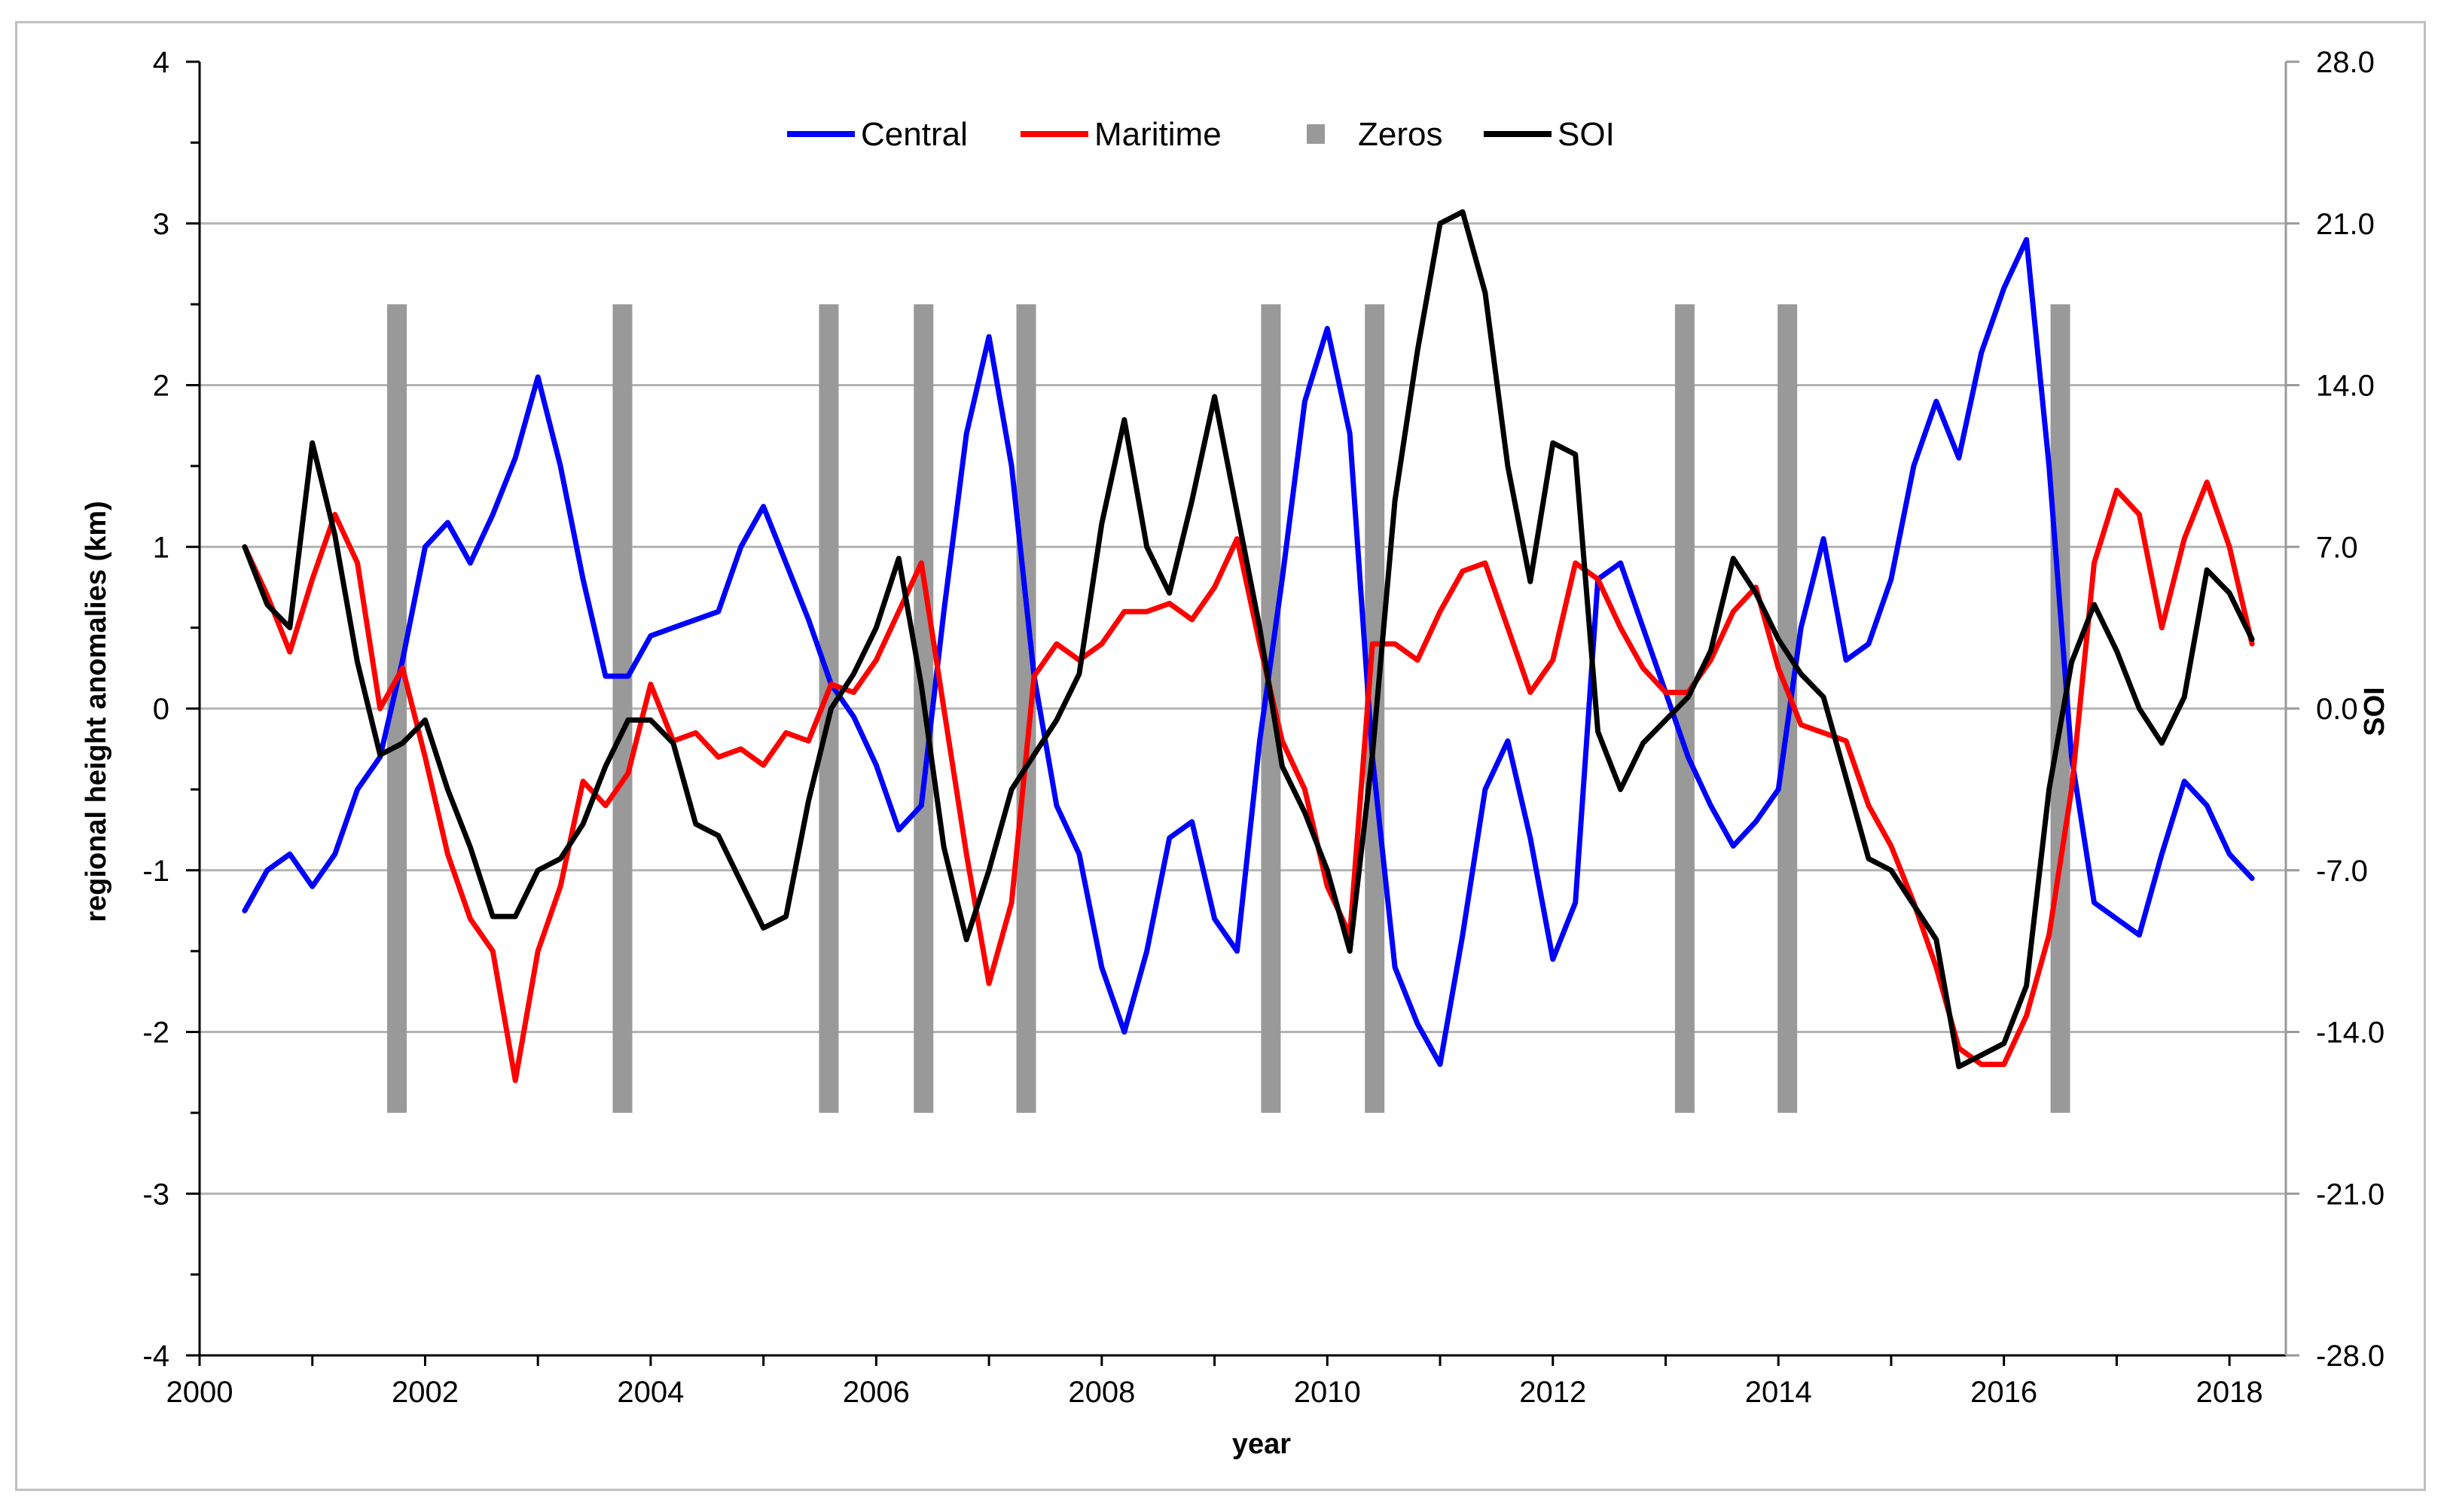  I want to click on legend-maritime-label: Maritime, so click(1158, 135).